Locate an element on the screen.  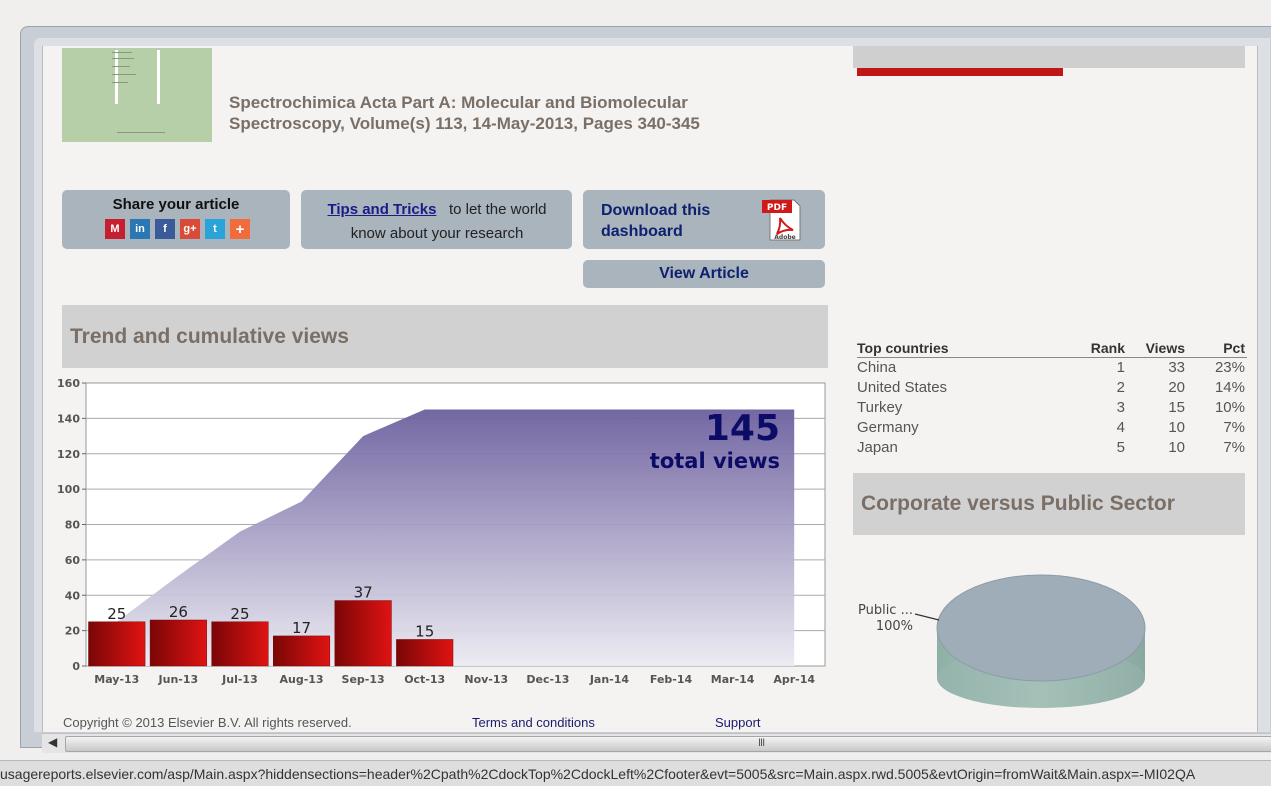
map-panel-header is located at coordinates (1049, 57).